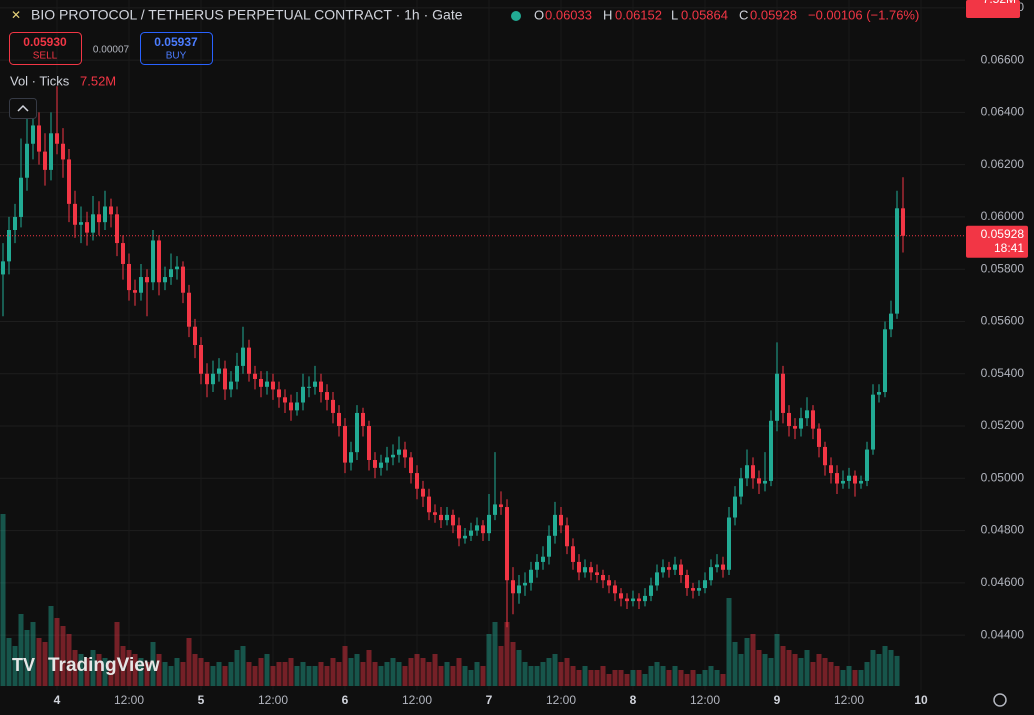  Describe the element at coordinates (345, 700) in the screenshot. I see `x-tick-label: 6` at that location.